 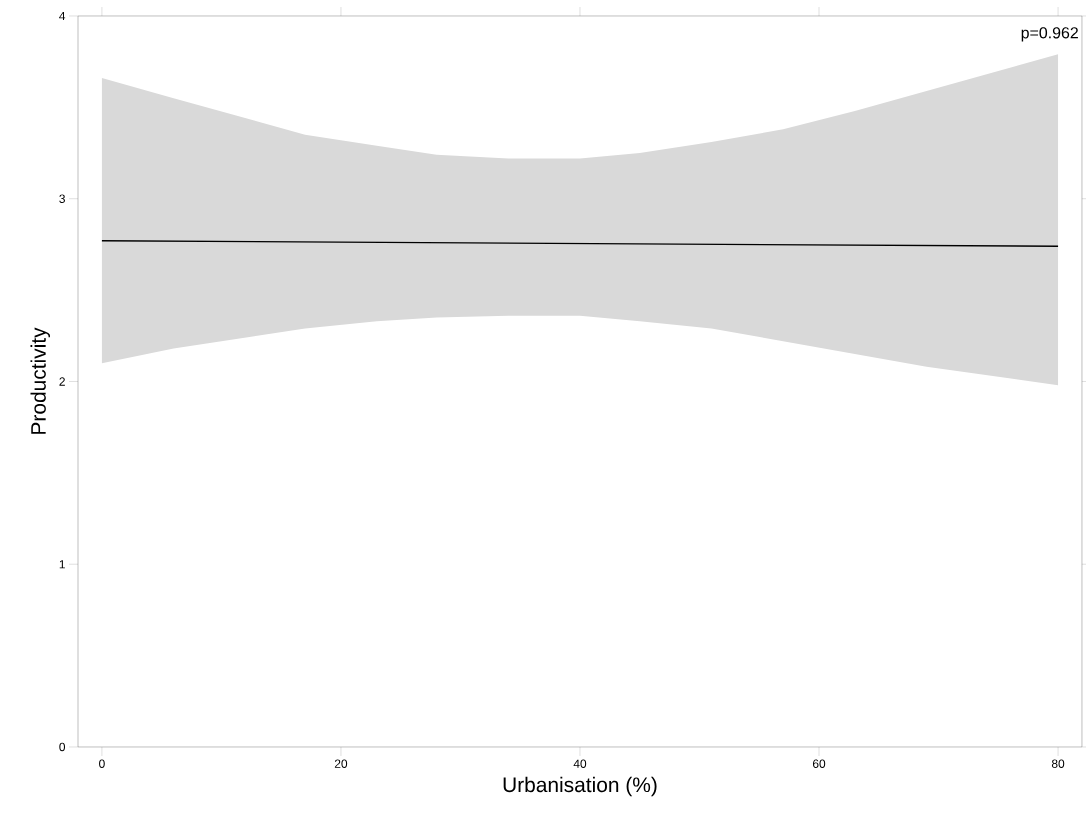 What do you see at coordinates (102, 763) in the screenshot?
I see `x-tick-label: 0` at bounding box center [102, 763].